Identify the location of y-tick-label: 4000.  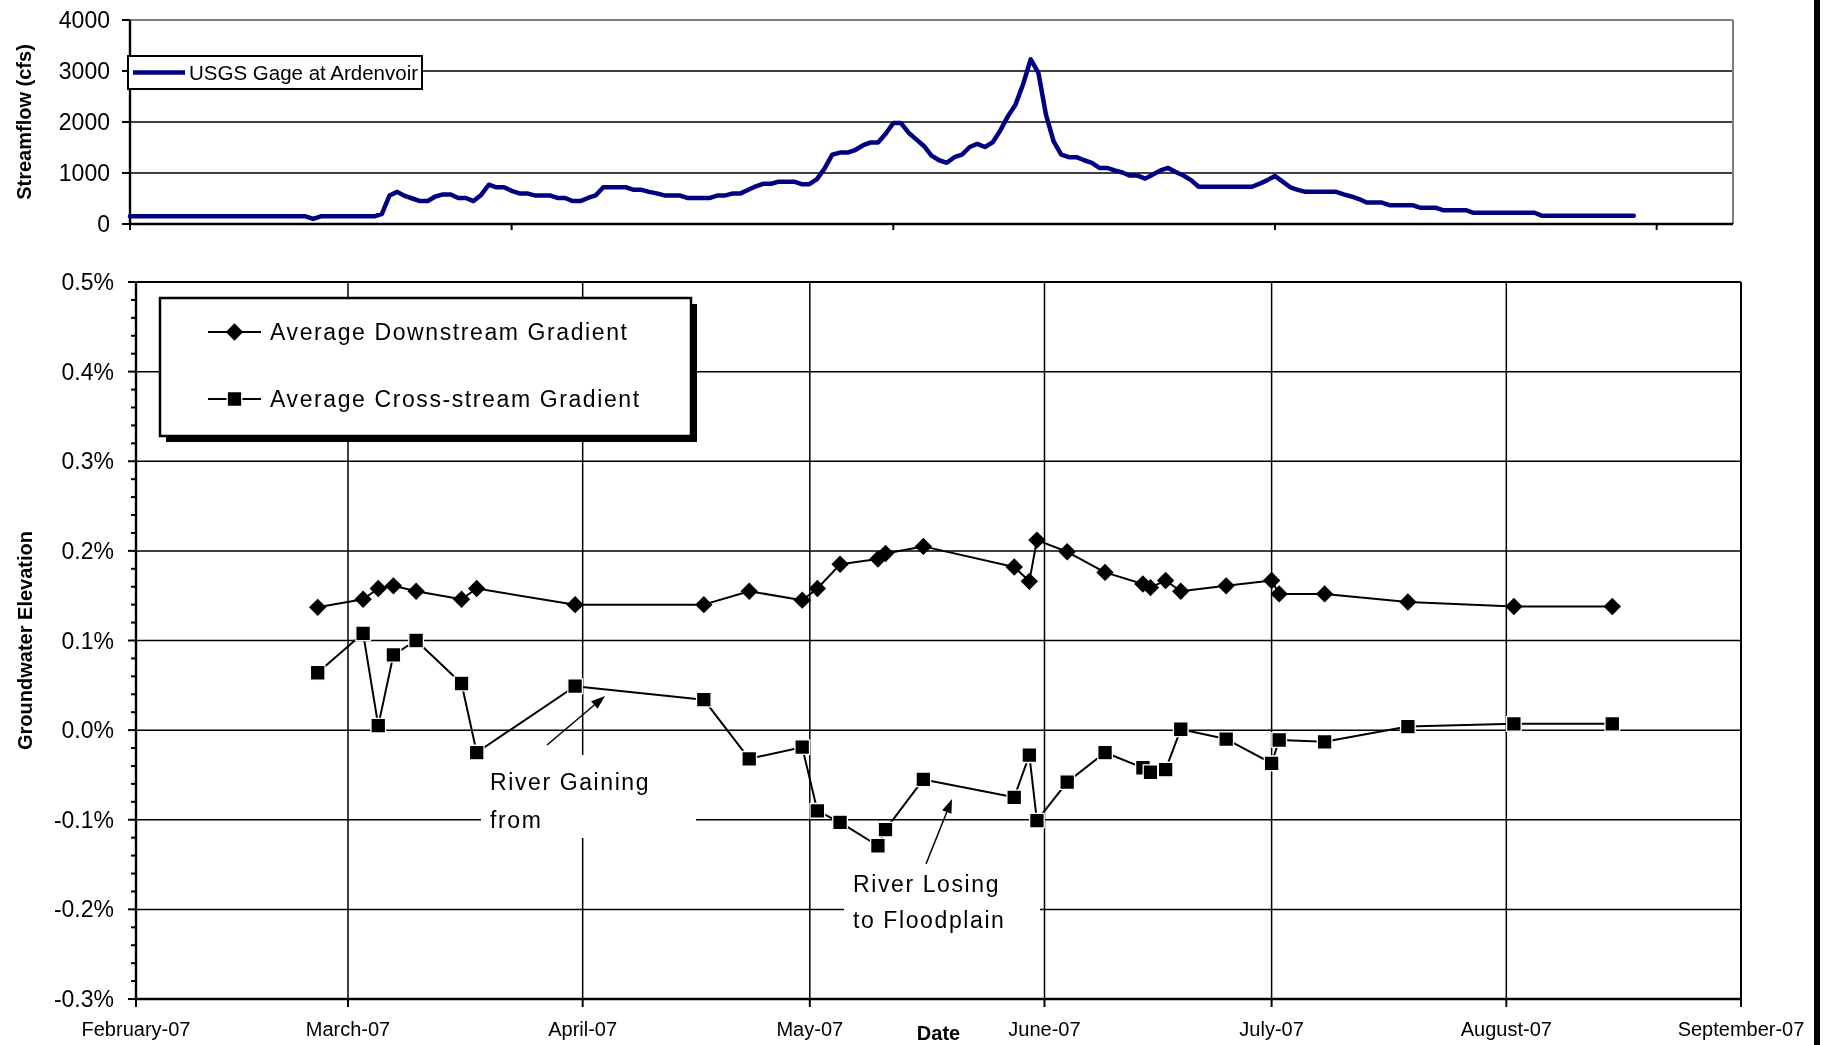
(84, 20).